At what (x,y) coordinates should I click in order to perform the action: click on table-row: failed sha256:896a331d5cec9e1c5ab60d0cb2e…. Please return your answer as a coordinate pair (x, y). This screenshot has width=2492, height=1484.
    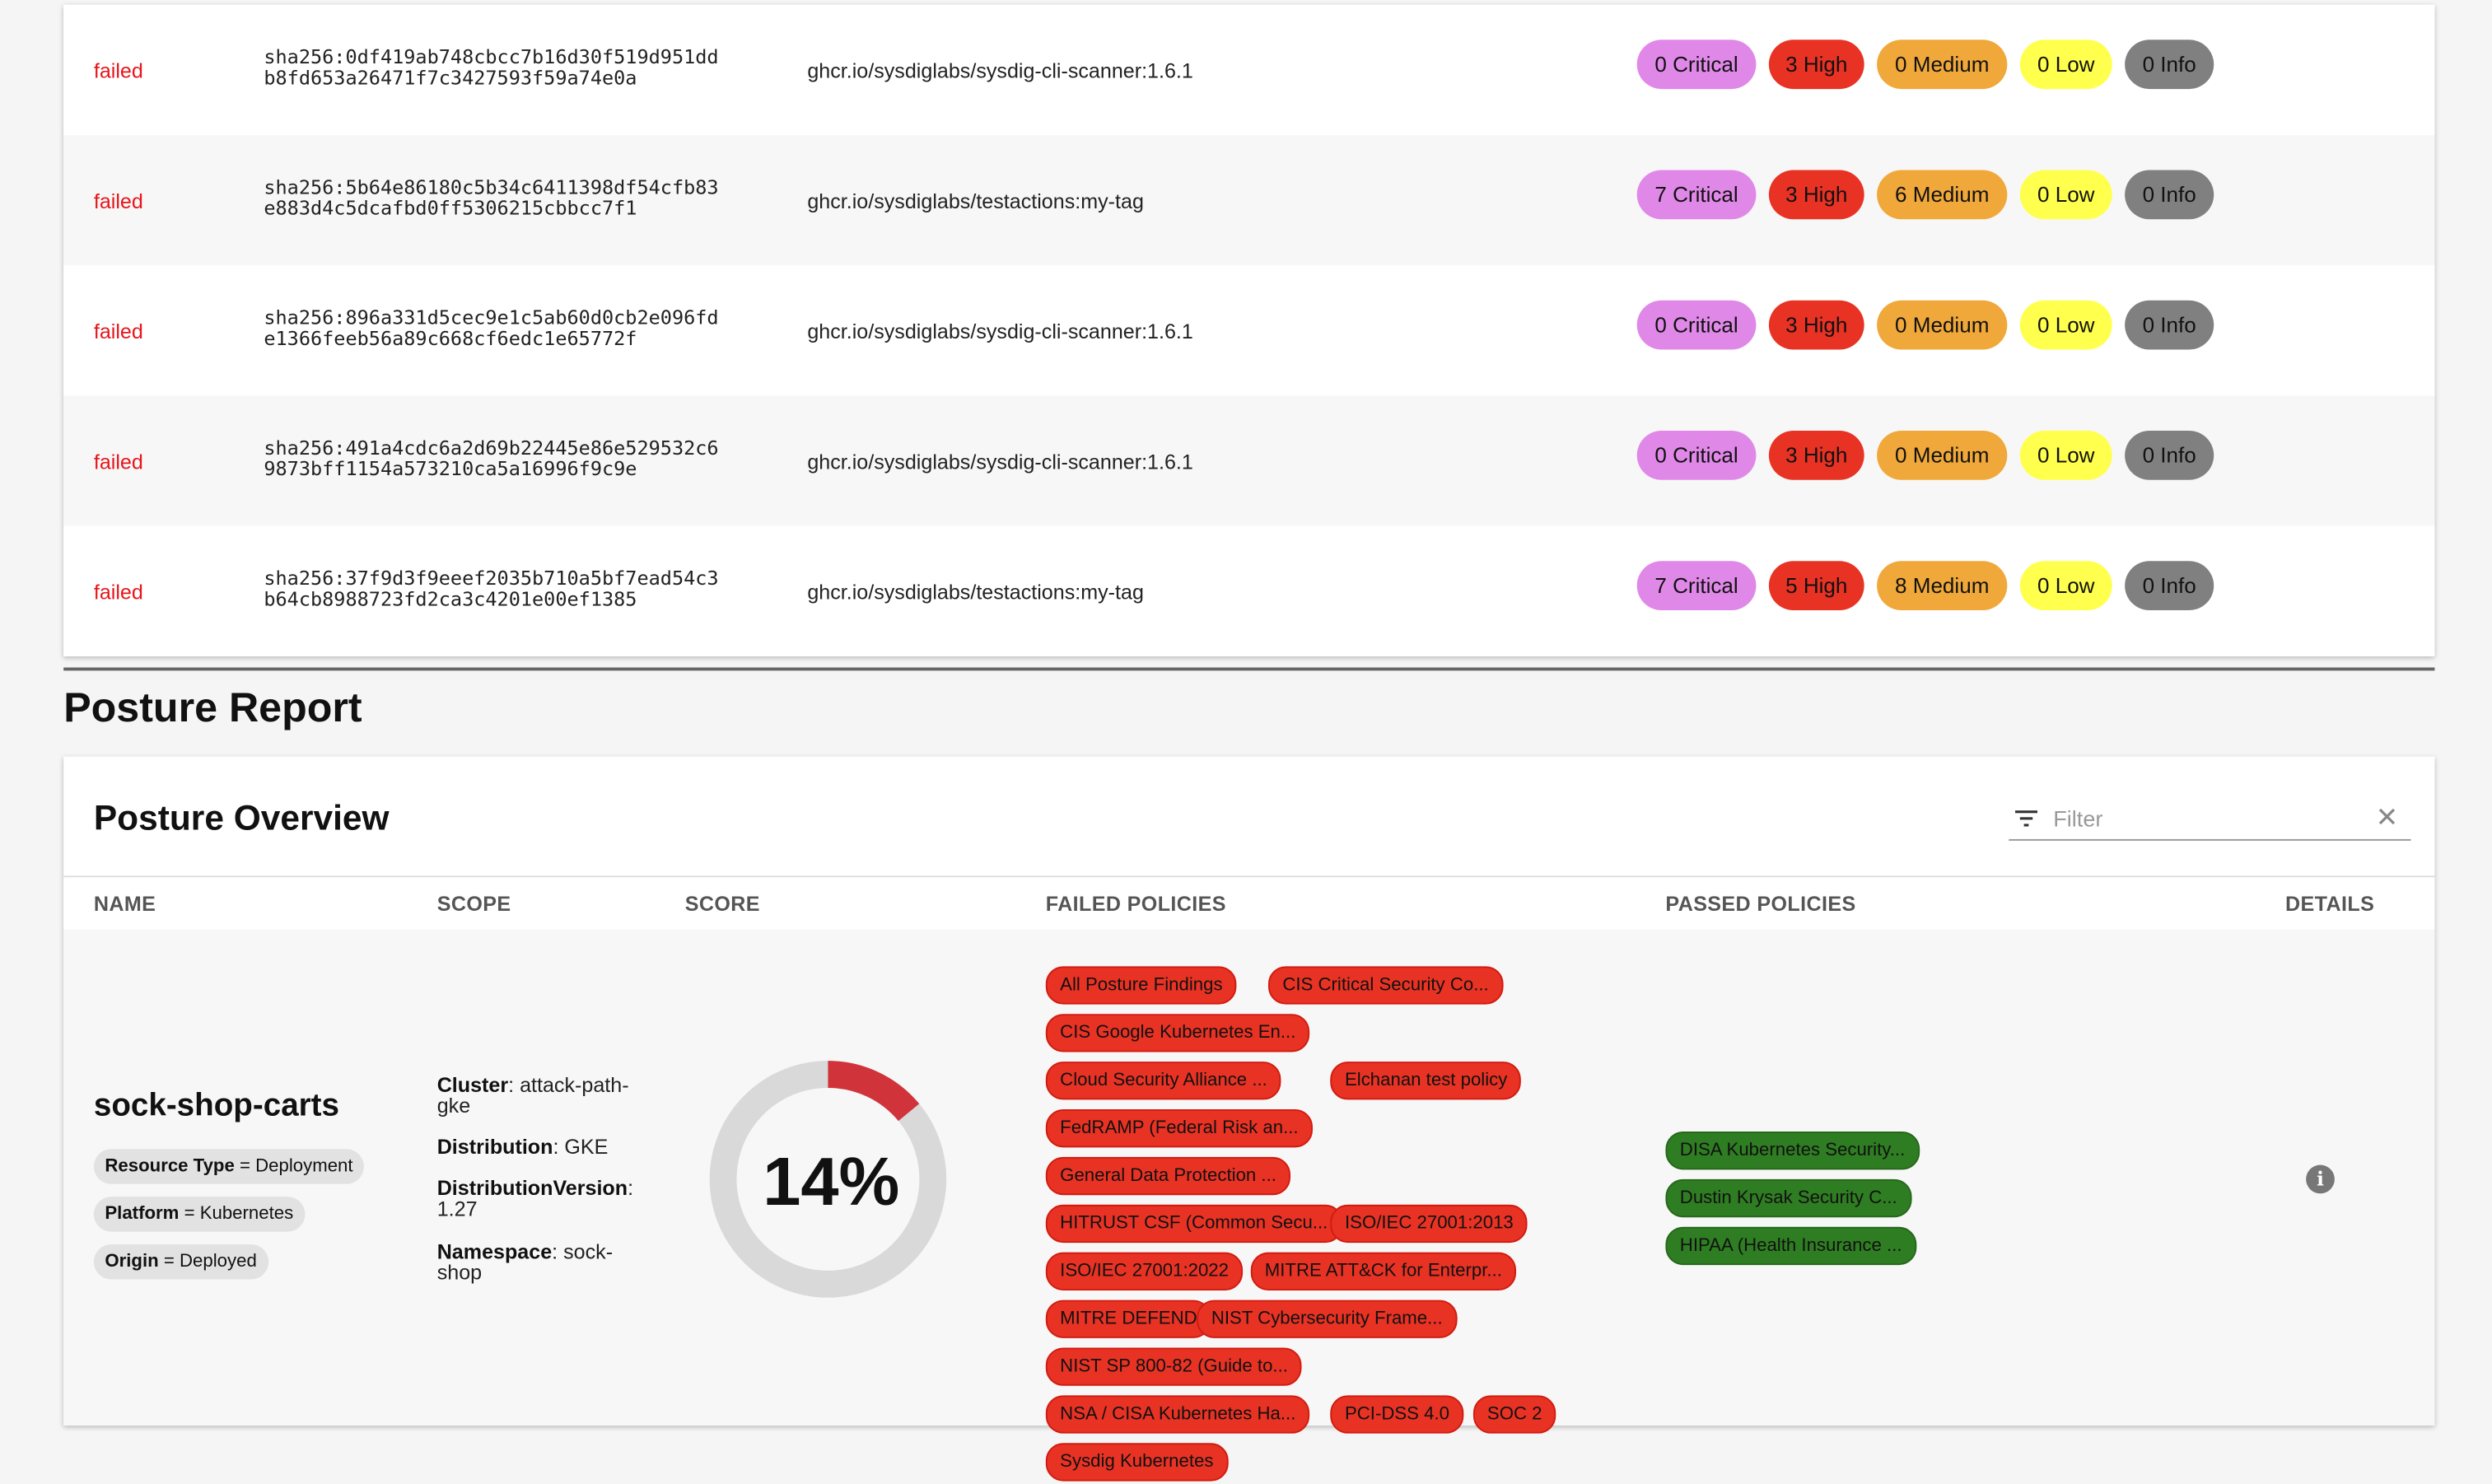
    Looking at the image, I should click on (1249, 330).